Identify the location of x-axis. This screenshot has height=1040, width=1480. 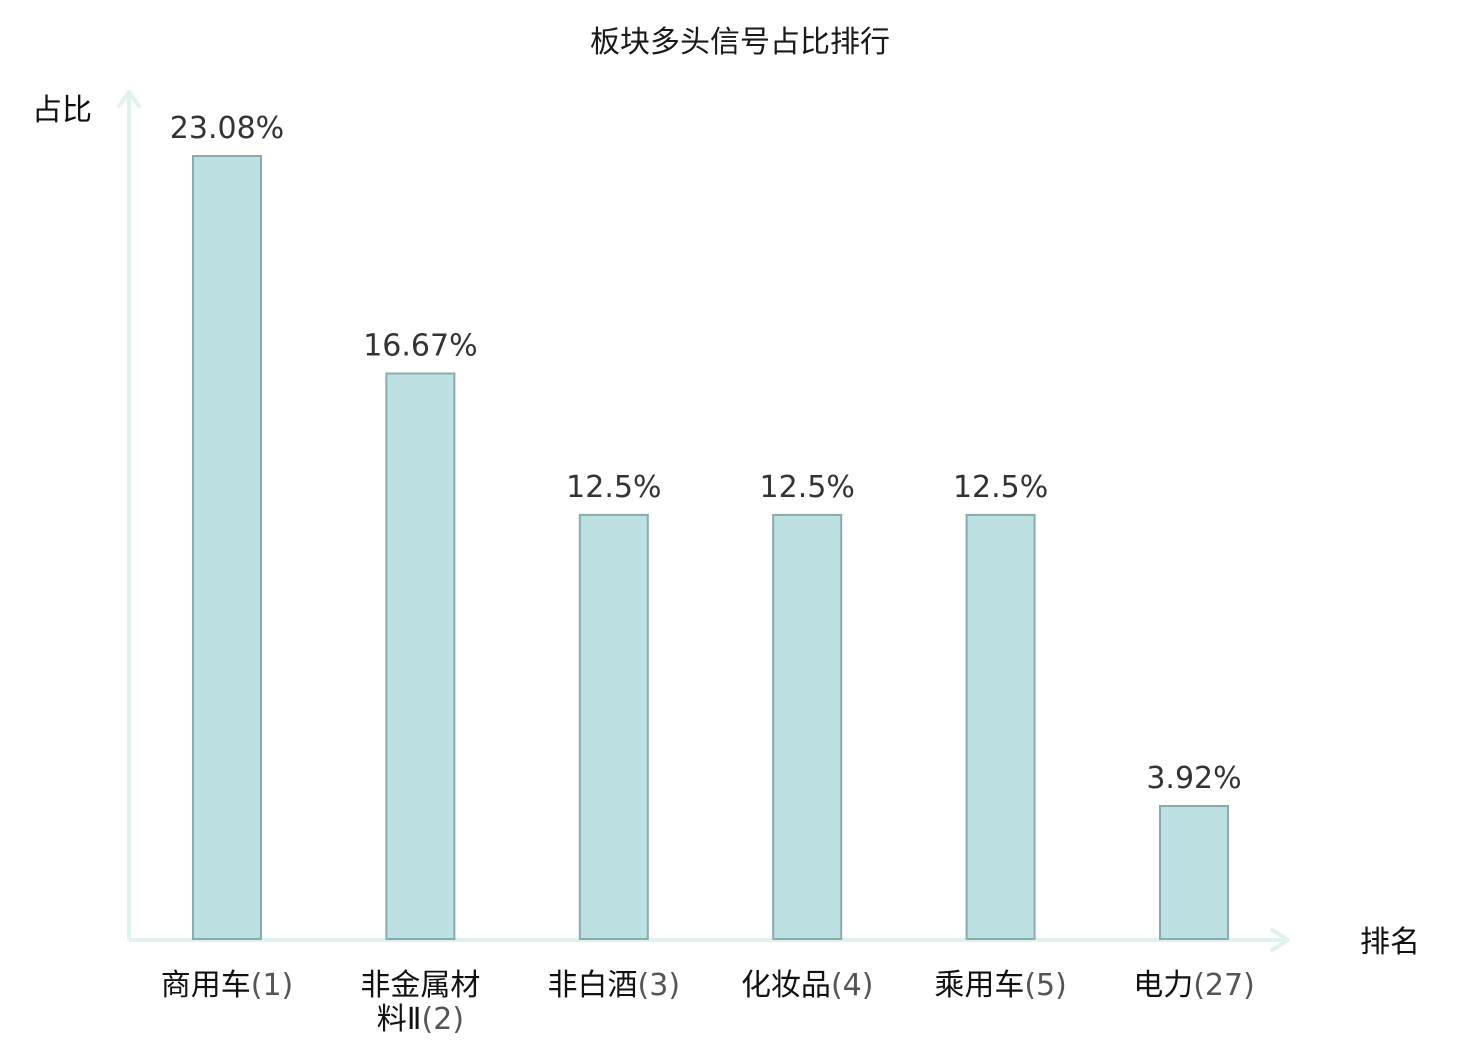
(709, 940).